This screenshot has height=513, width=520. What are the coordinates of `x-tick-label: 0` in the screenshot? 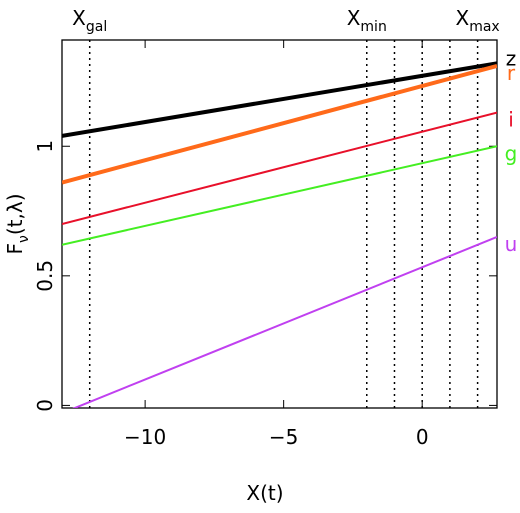 It's located at (422, 437).